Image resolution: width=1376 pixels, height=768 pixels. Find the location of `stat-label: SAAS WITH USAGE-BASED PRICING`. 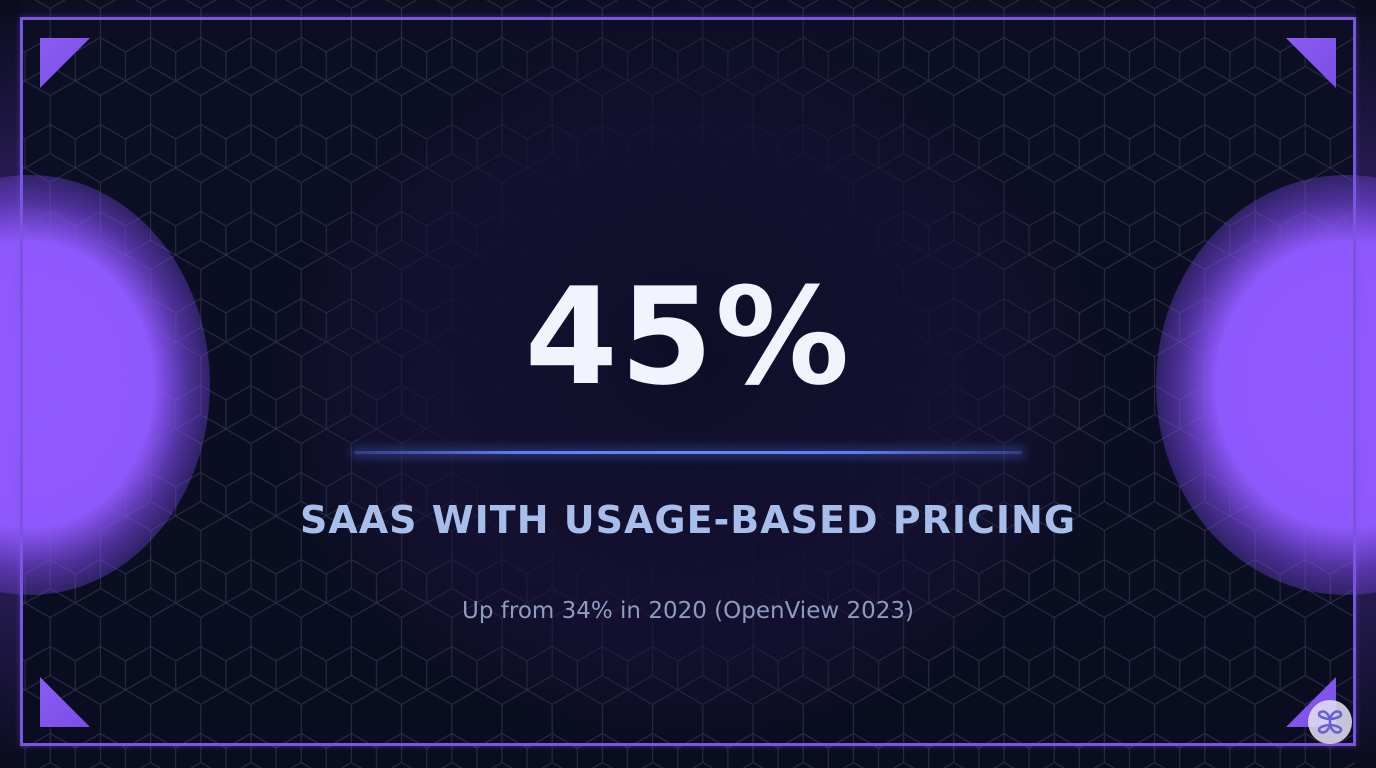

stat-label: SAAS WITH USAGE-BASED PRICING is located at coordinates (688, 520).